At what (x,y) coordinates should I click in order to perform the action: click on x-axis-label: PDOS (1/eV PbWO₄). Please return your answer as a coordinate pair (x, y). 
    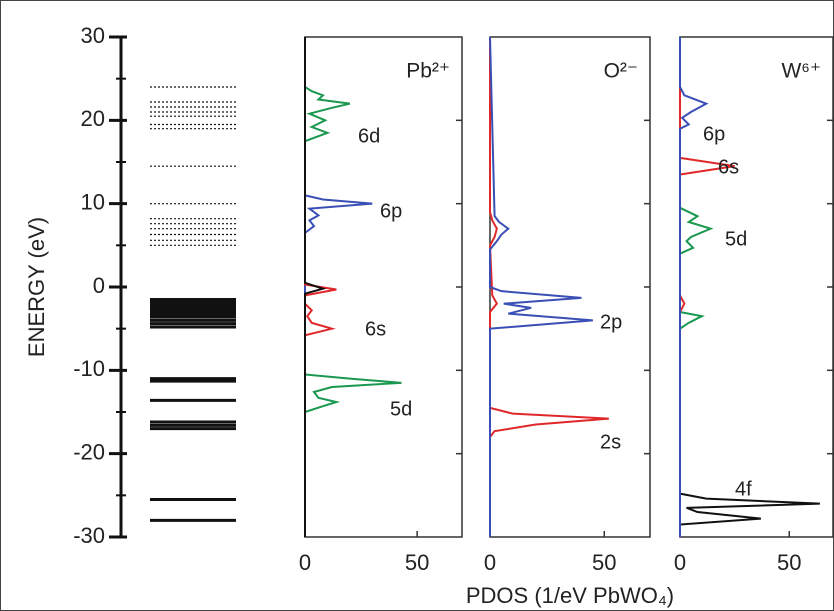
    Looking at the image, I should click on (570, 595).